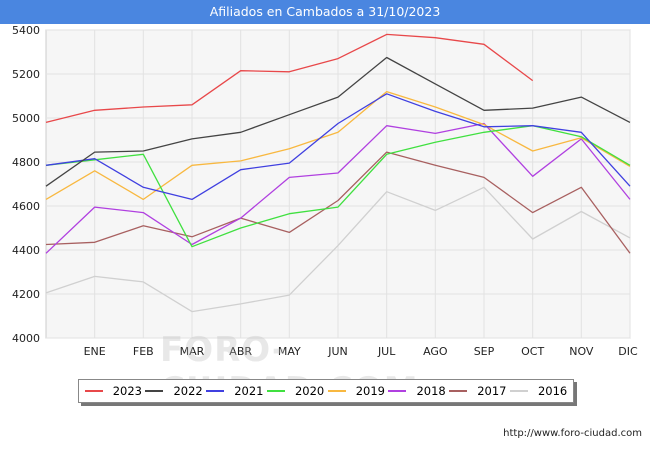  I want to click on legend-item-2020: 2020, so click(295, 391).